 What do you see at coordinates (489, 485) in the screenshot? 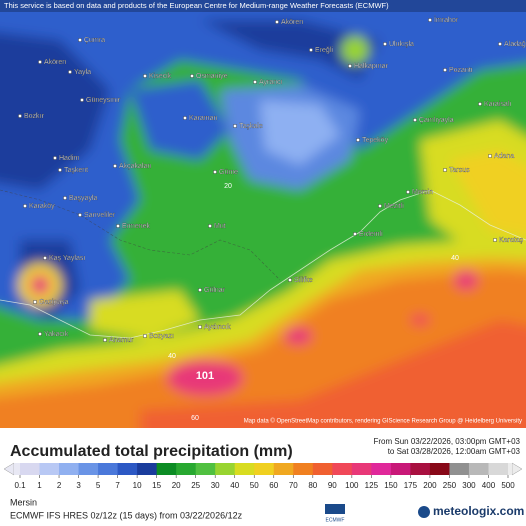
I see `legend-level: 400` at bounding box center [489, 485].